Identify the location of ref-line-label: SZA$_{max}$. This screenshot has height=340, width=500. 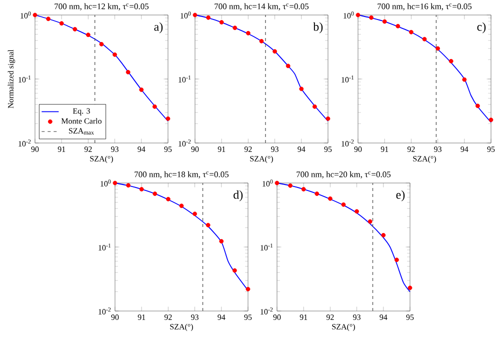
(81, 131).